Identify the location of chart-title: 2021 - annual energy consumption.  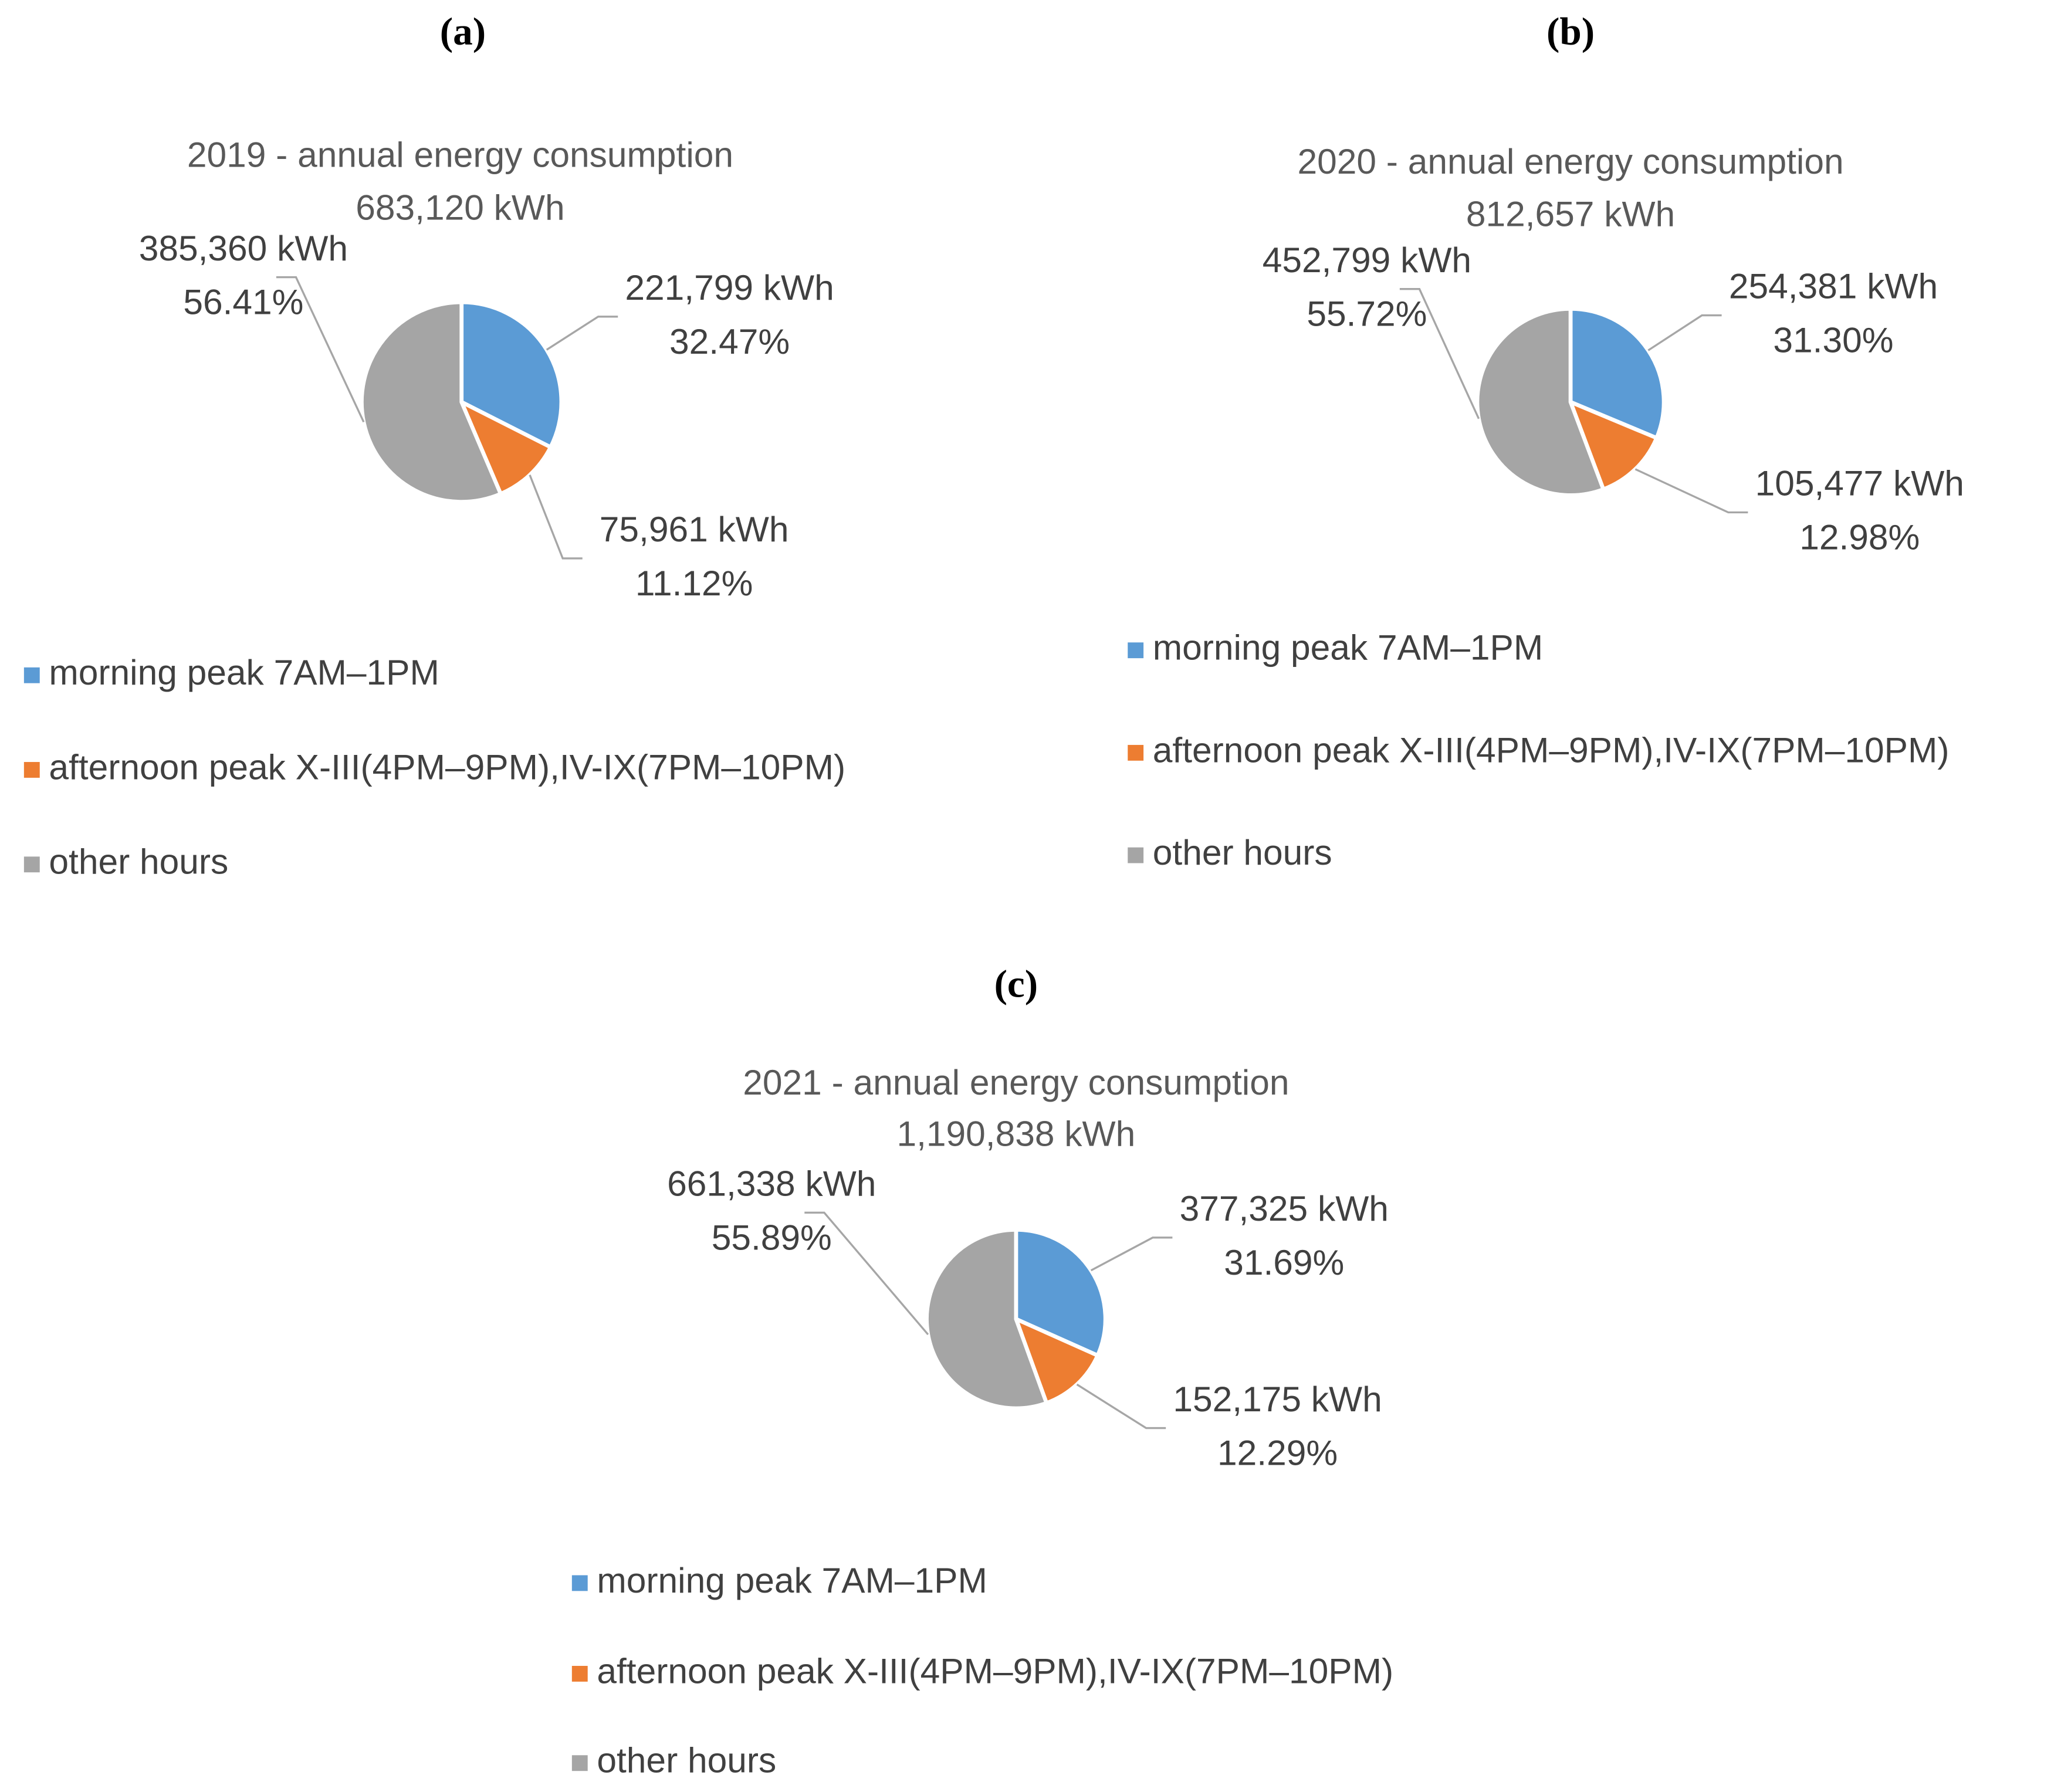
(1016, 1082).